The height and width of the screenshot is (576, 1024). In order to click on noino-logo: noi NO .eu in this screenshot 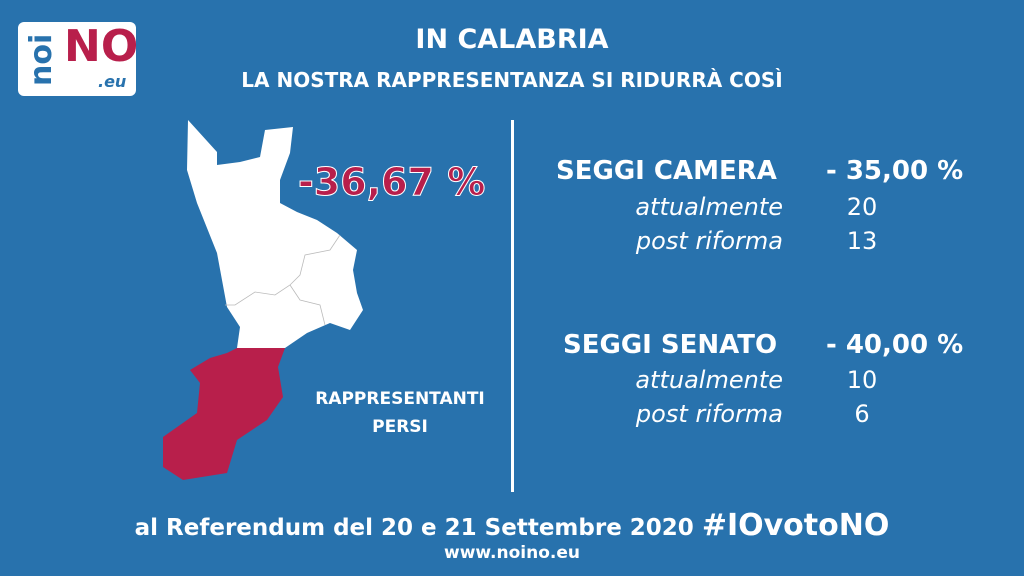, I will do `click(78, 58)`.